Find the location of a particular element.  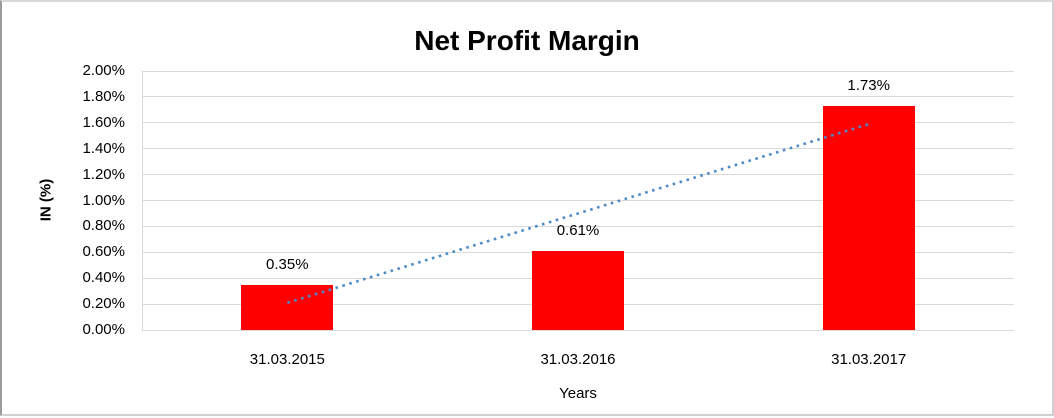

y-tick-label: 0.60% is located at coordinates (103, 252).